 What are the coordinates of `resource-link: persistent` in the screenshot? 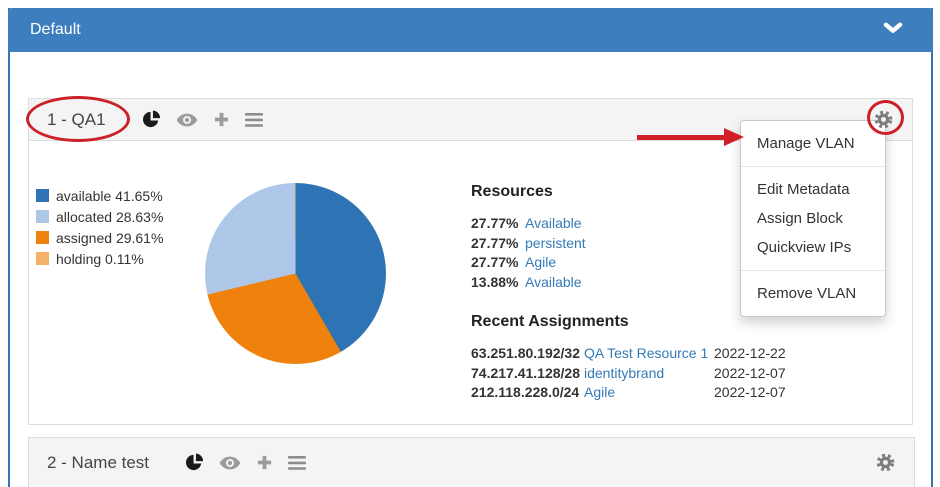 It's located at (555, 242).